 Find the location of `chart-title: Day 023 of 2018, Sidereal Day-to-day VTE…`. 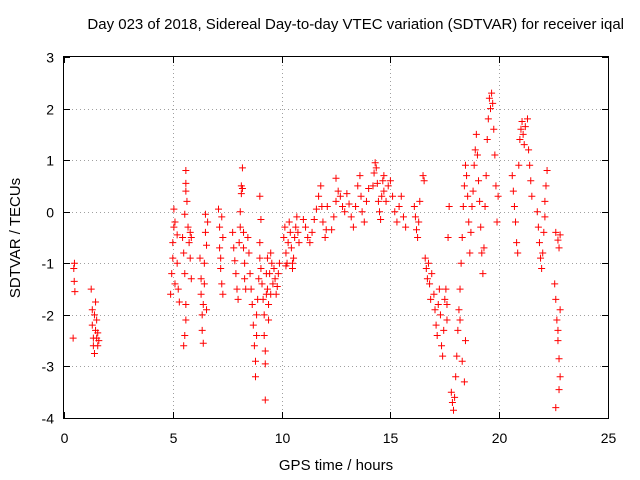

chart-title: Day 023 of 2018, Sidereal Day-to-day VTE… is located at coordinates (355, 24).